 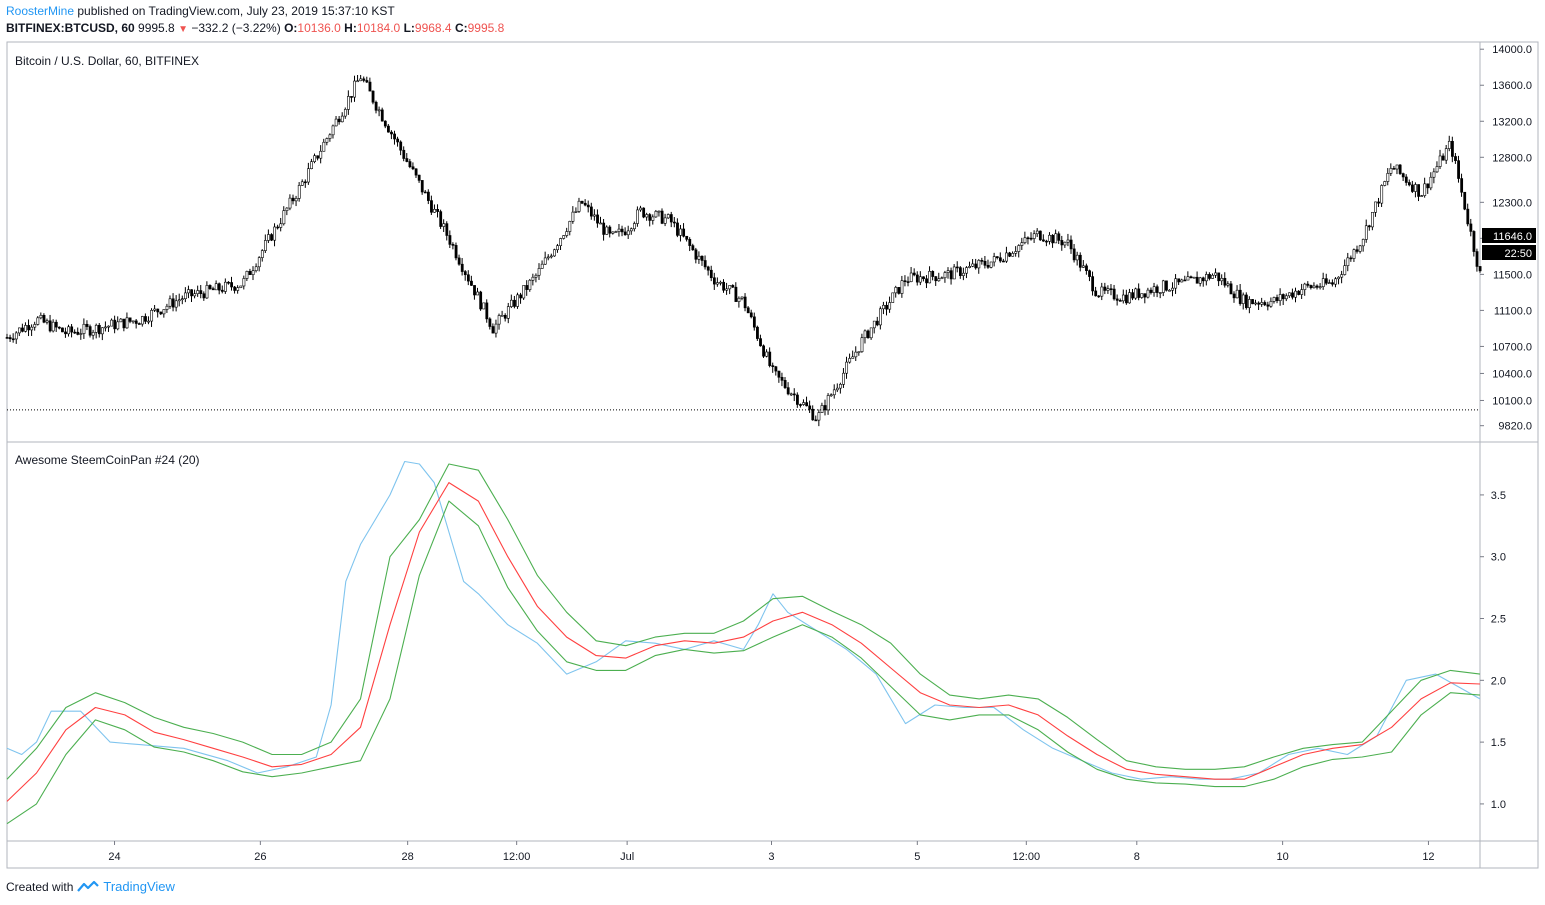 I want to click on time-axis: 24 26 28 12:00 Jul 3 5 12:00 8 10 12, so click(x=771, y=852).